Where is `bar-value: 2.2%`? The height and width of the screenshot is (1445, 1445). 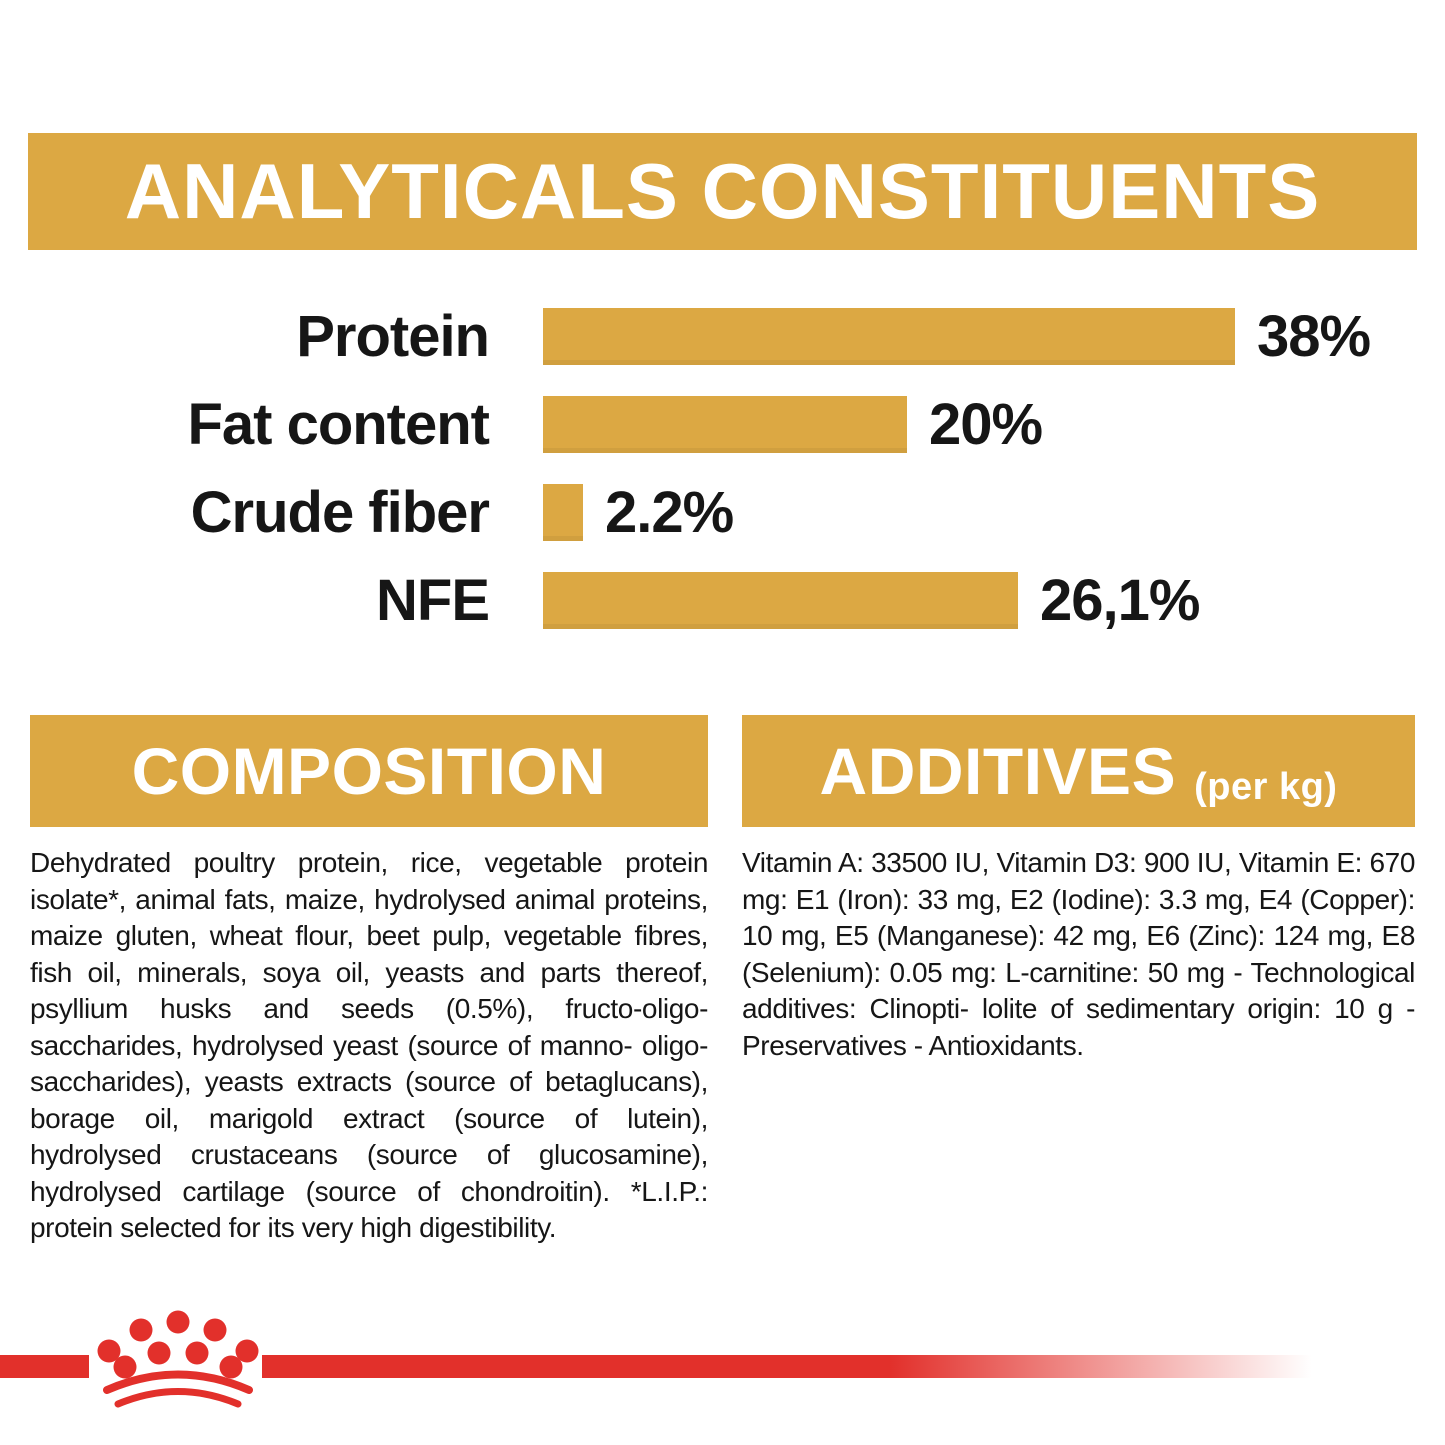
bar-value: 2.2% is located at coordinates (669, 512).